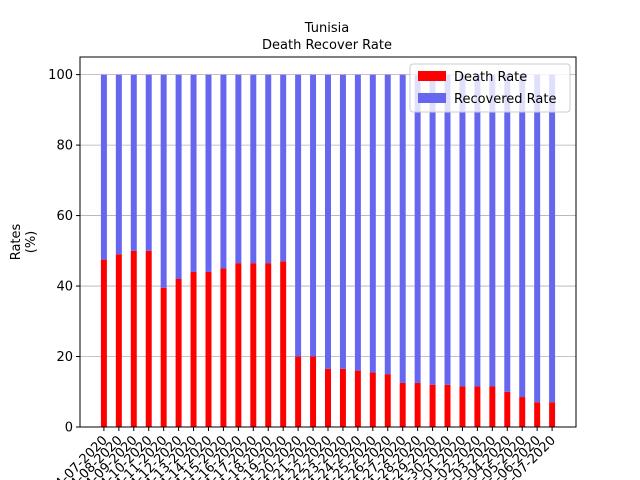 The width and height of the screenshot is (640, 480). Describe the element at coordinates (64, 216) in the screenshot. I see `y-tick-label: 60` at that location.